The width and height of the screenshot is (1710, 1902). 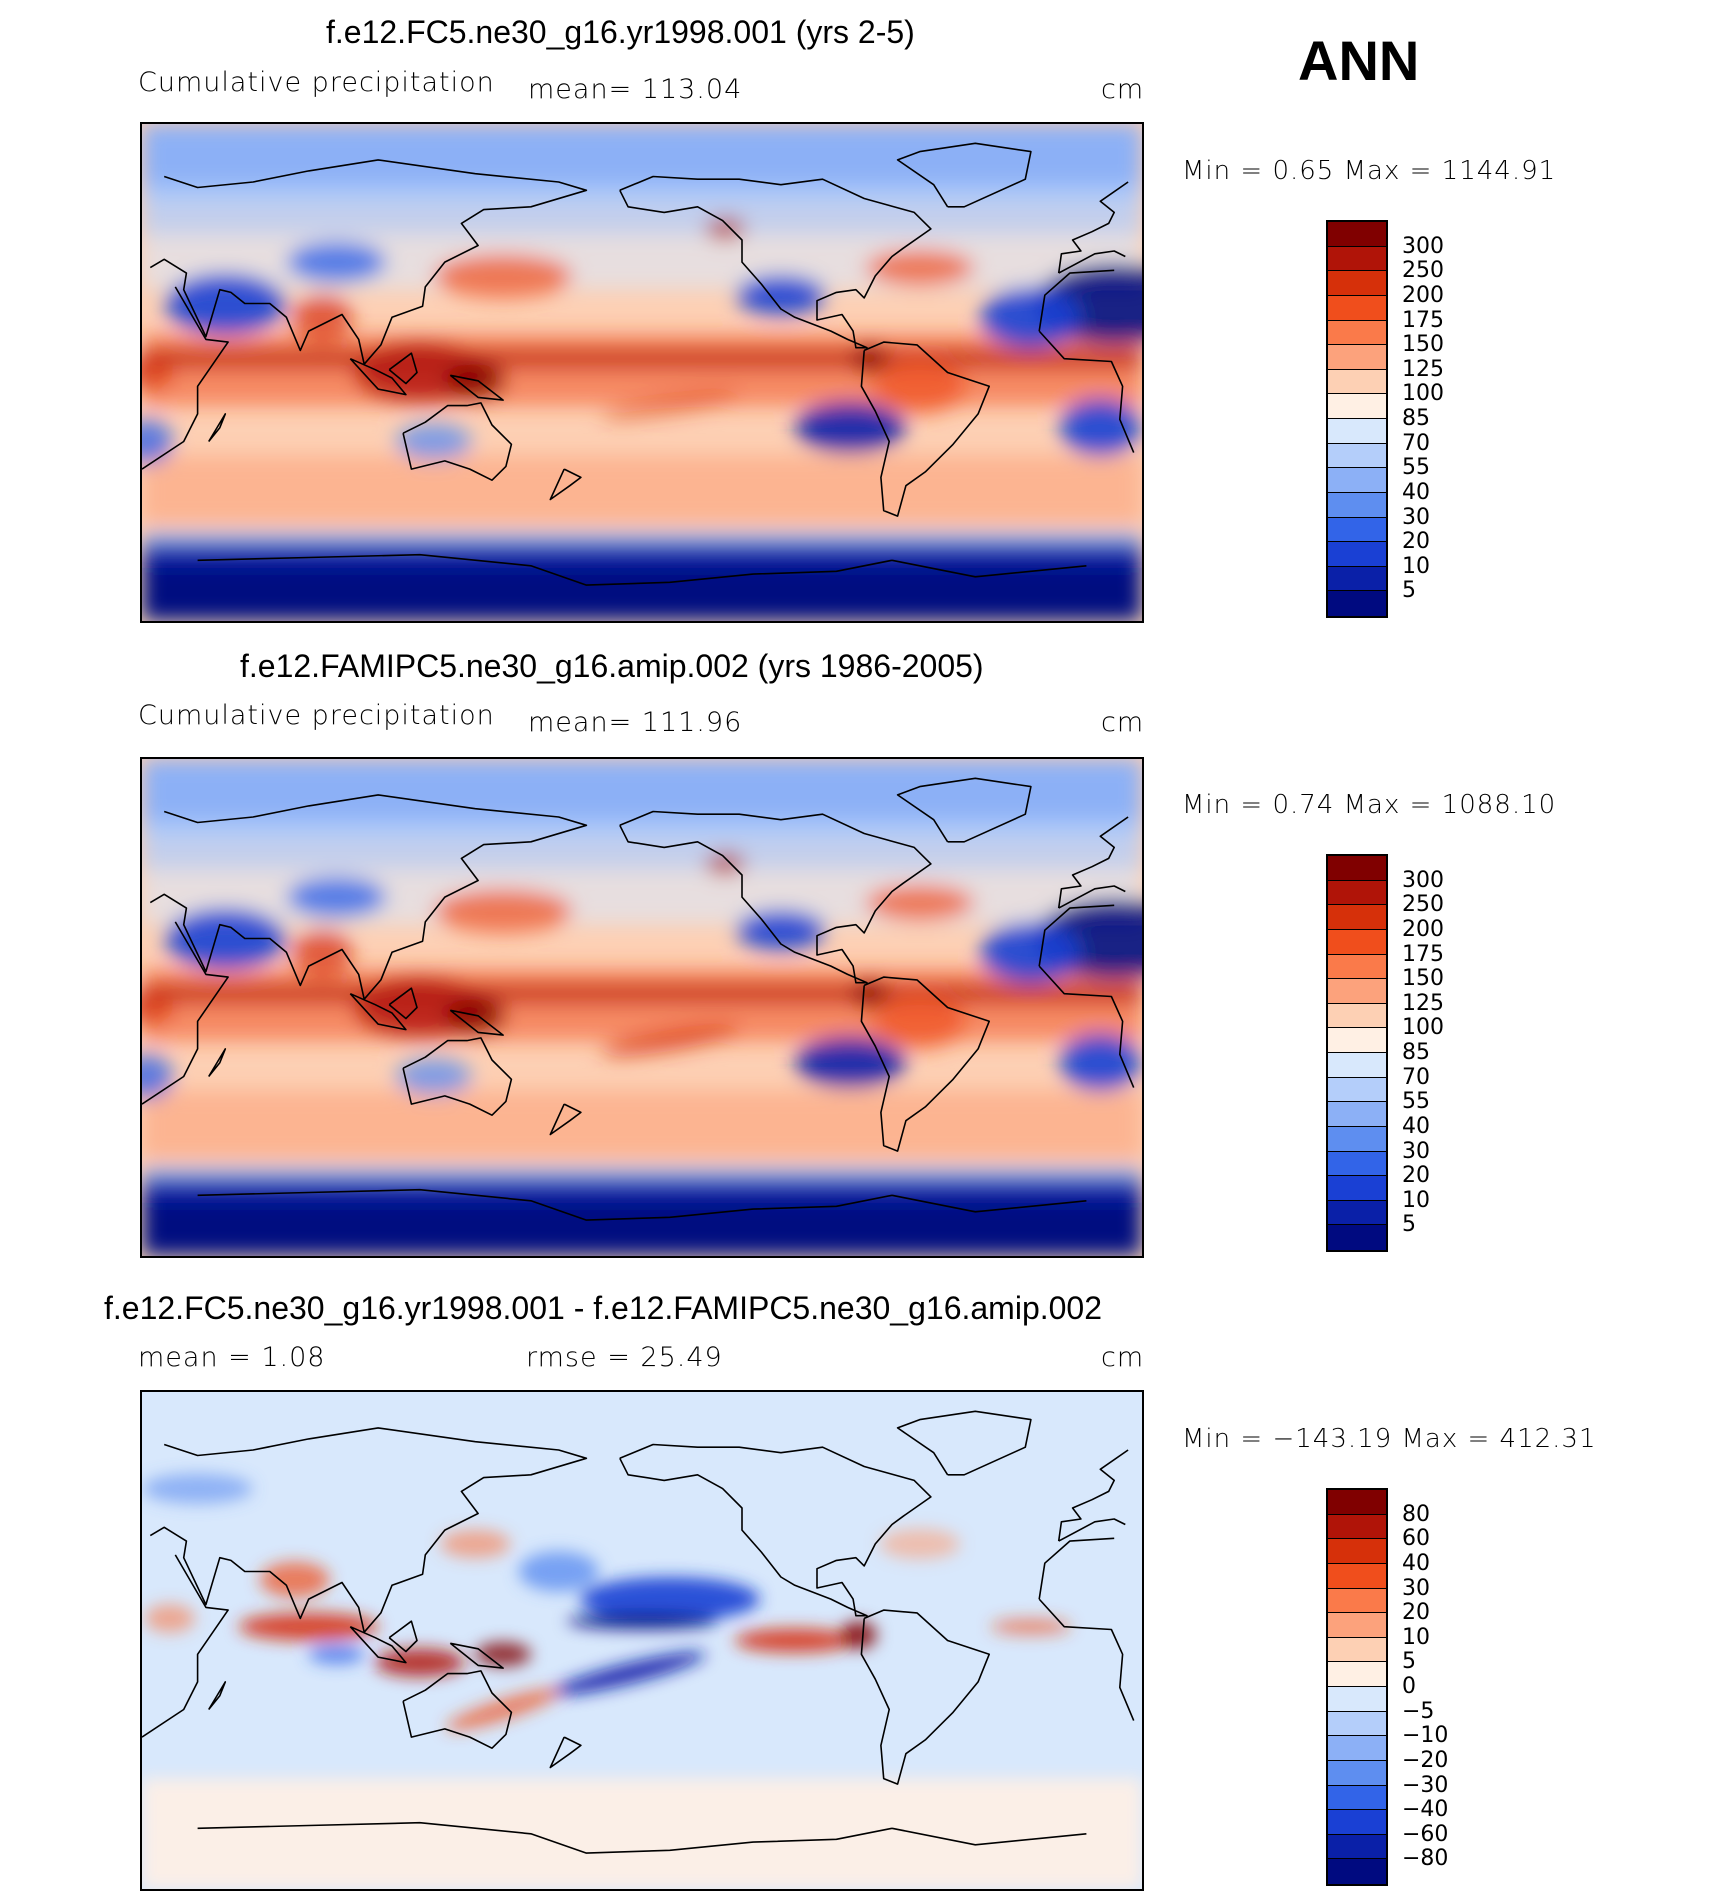 I want to click on colorbar-tick-label: −40, so click(x=1425, y=1810).